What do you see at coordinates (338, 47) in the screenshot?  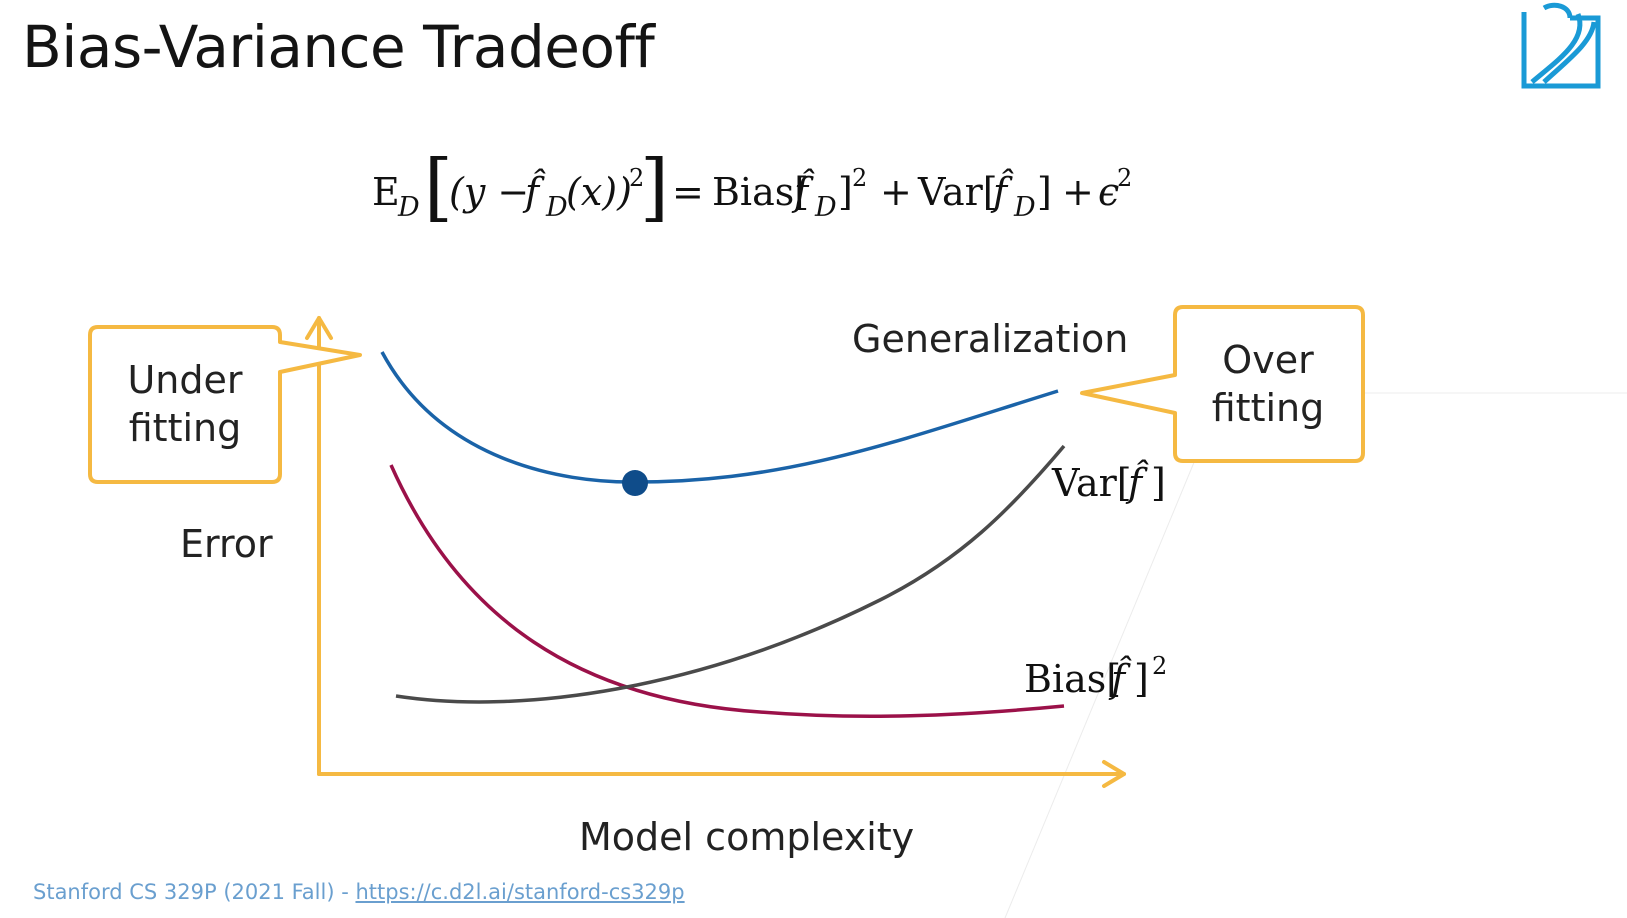 I see `slide-title: Bias-Variance Tradeoff` at bounding box center [338, 47].